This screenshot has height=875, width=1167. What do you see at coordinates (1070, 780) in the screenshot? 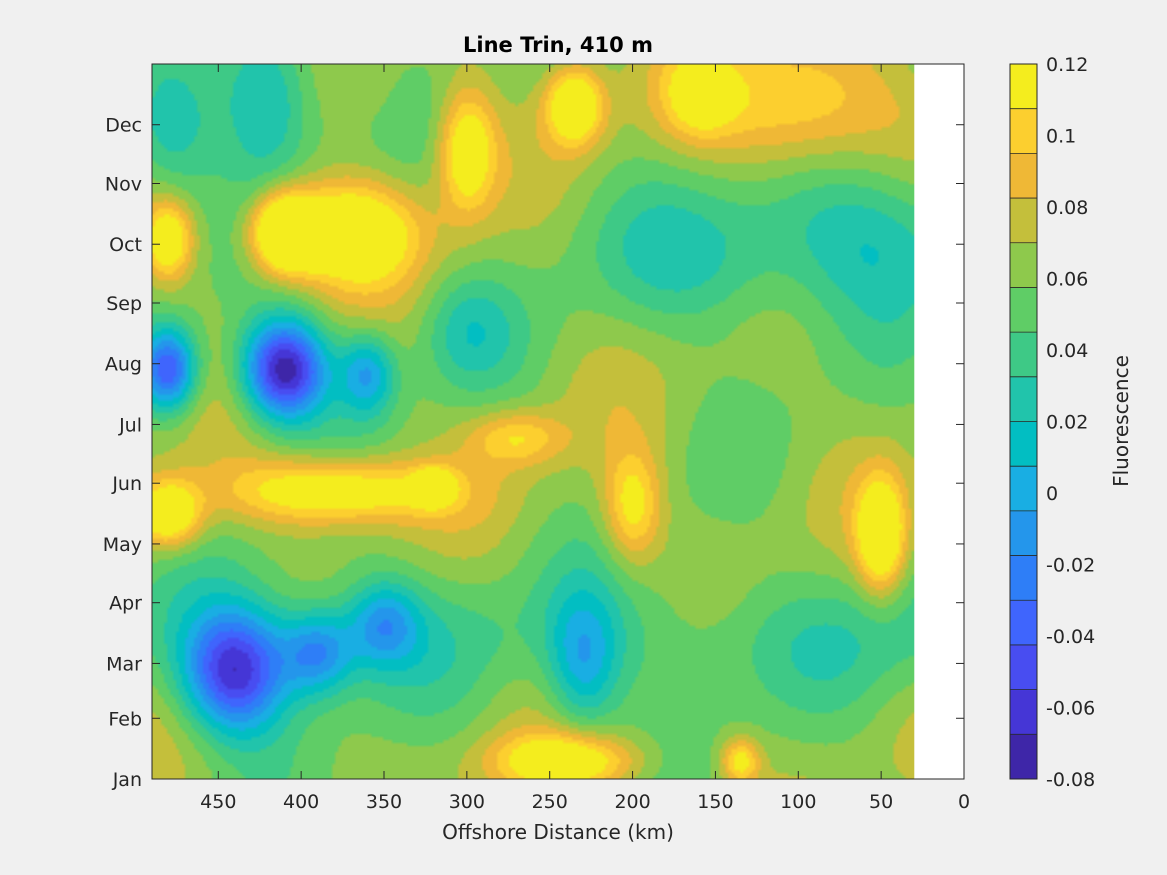
I see `colorbar-tick-label: -0.08` at bounding box center [1070, 780].